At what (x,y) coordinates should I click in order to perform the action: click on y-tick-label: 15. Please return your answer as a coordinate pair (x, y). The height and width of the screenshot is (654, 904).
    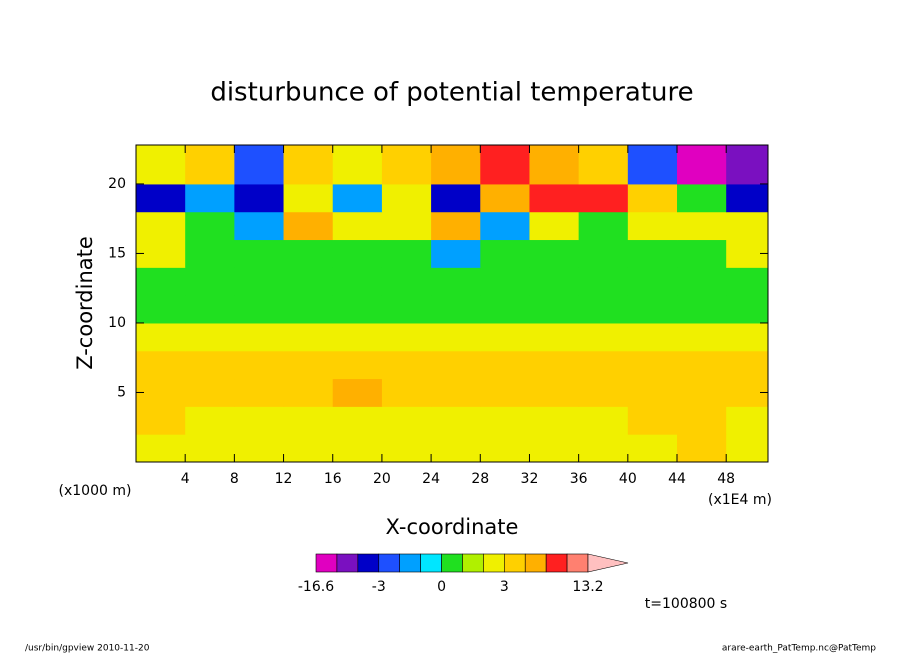
    Looking at the image, I should click on (117, 253).